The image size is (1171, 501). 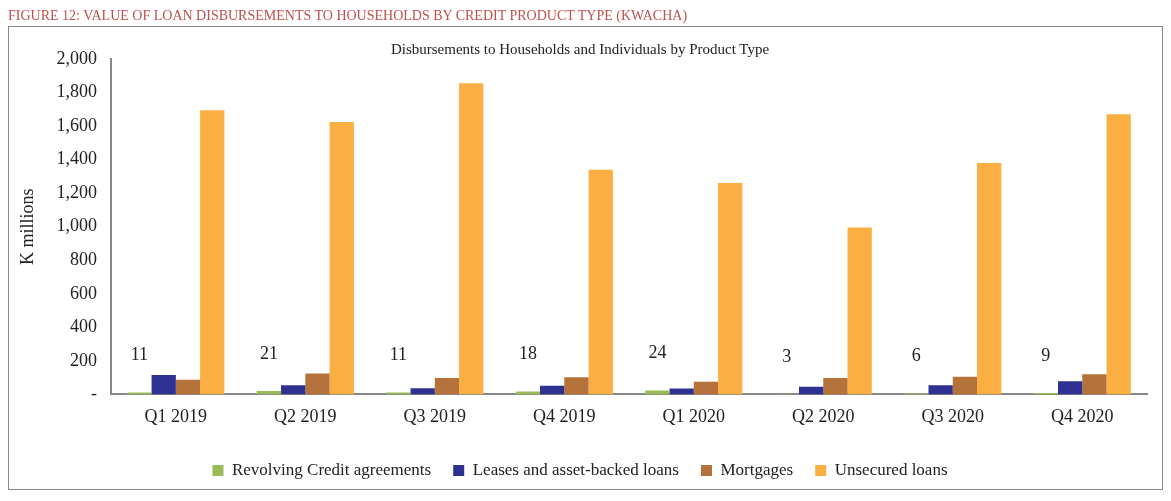 What do you see at coordinates (787, 355) in the screenshot?
I see `data-label: 3` at bounding box center [787, 355].